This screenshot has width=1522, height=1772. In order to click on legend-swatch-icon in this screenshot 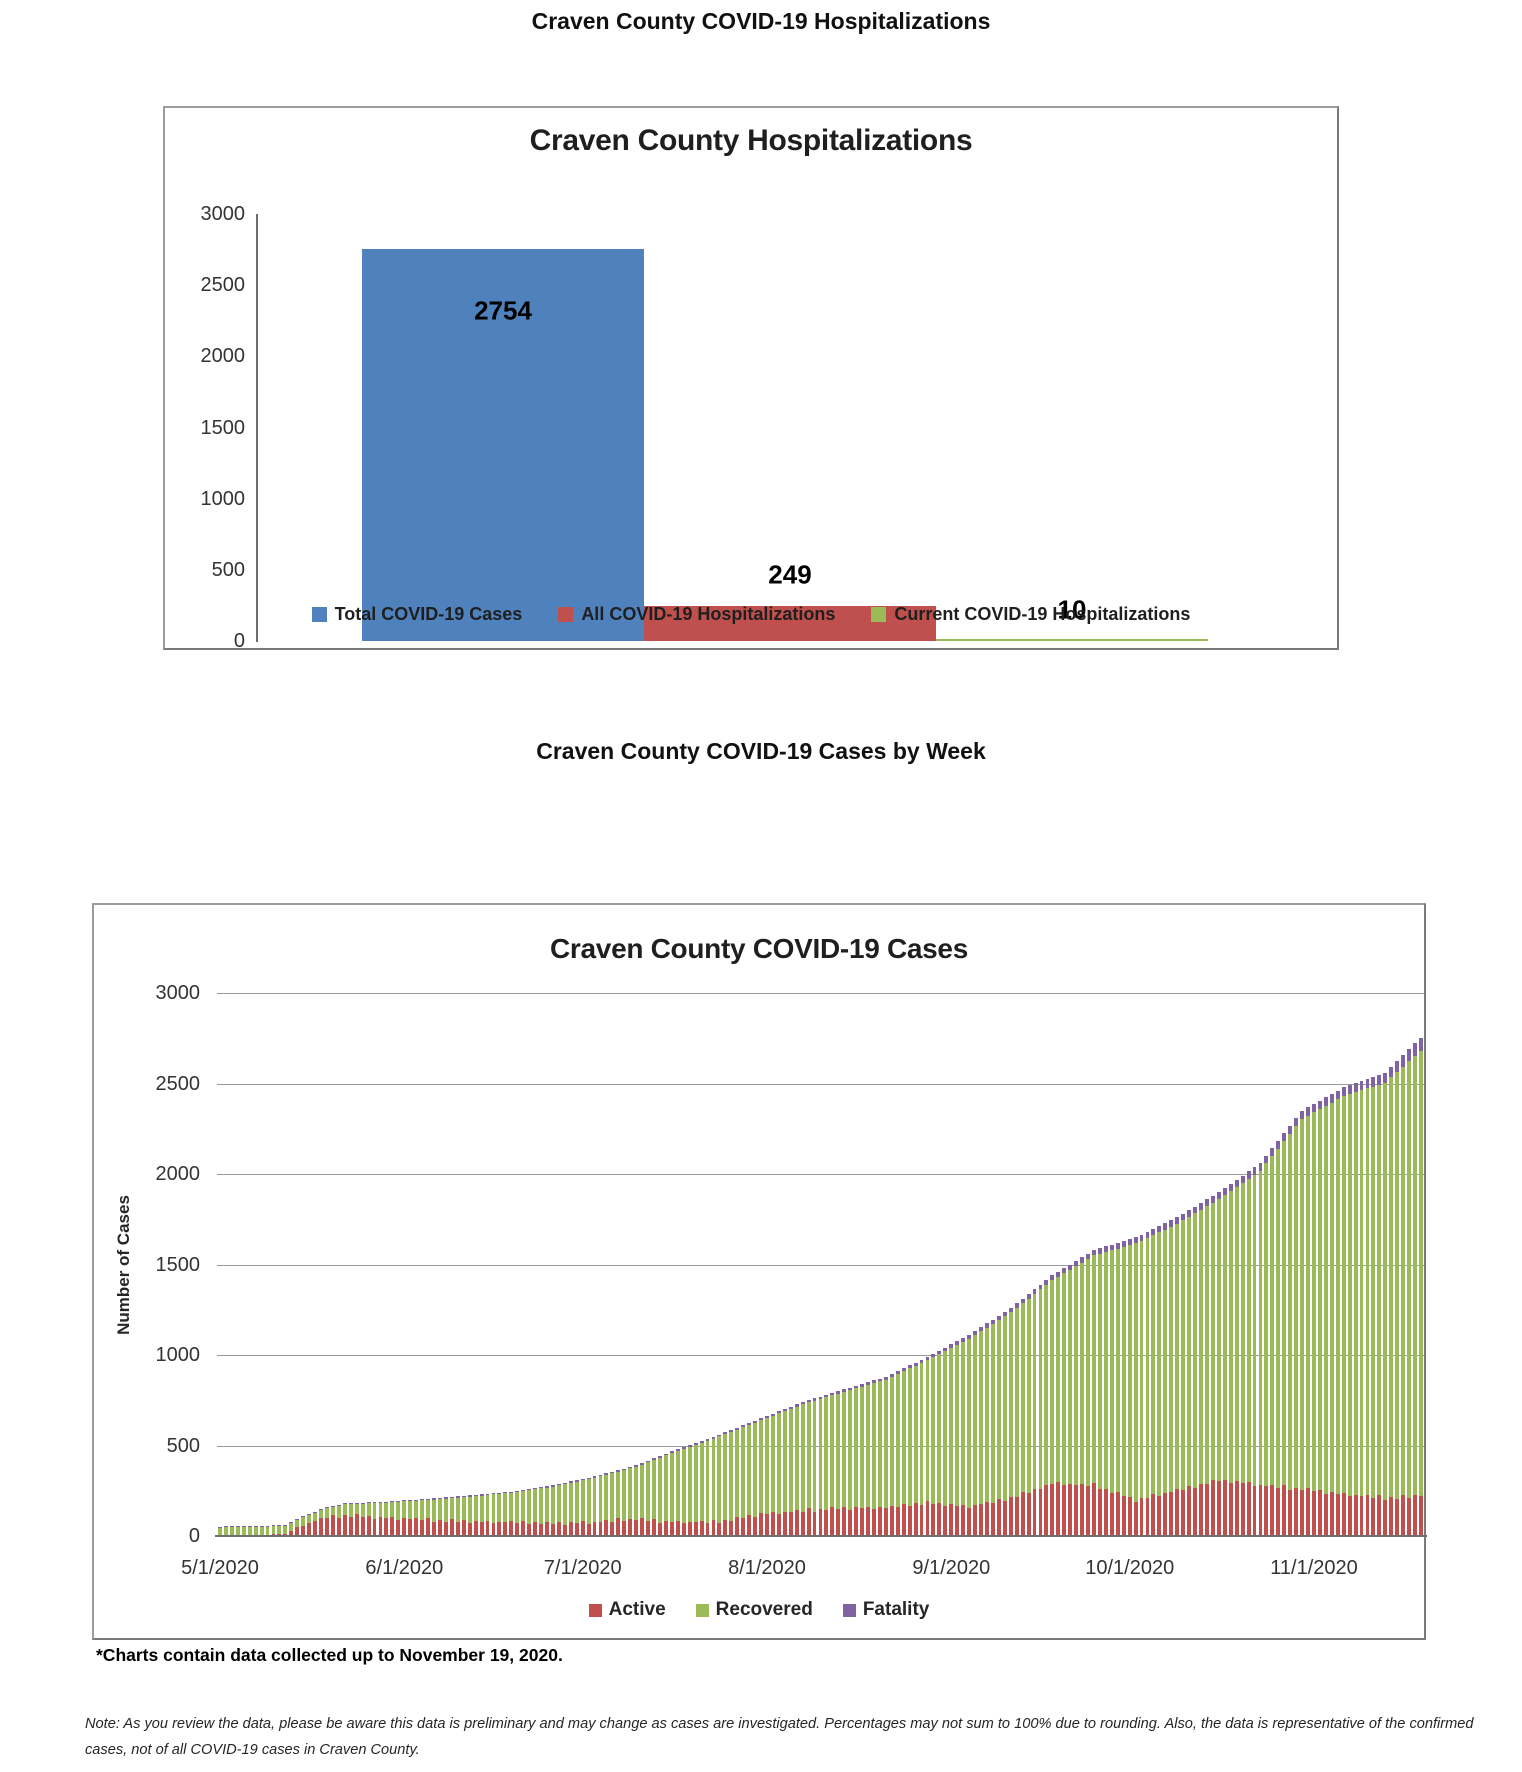, I will do `click(566, 614)`.